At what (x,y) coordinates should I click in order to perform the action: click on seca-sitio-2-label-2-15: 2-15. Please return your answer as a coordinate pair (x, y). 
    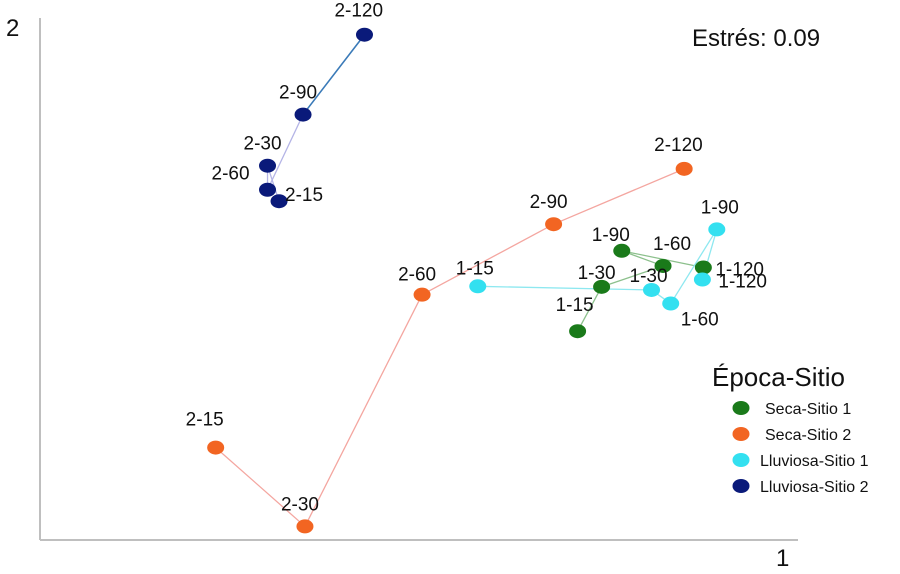
    Looking at the image, I should click on (205, 420).